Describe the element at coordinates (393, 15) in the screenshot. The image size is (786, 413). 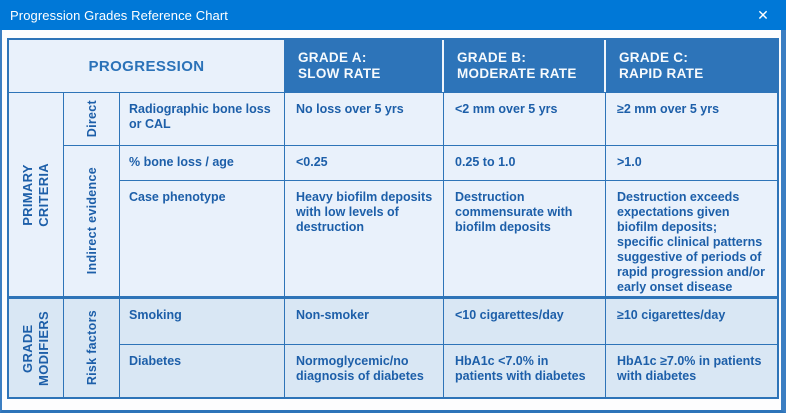
I see `window-titlebar: Progression Grades Reference Chart ✕` at that location.